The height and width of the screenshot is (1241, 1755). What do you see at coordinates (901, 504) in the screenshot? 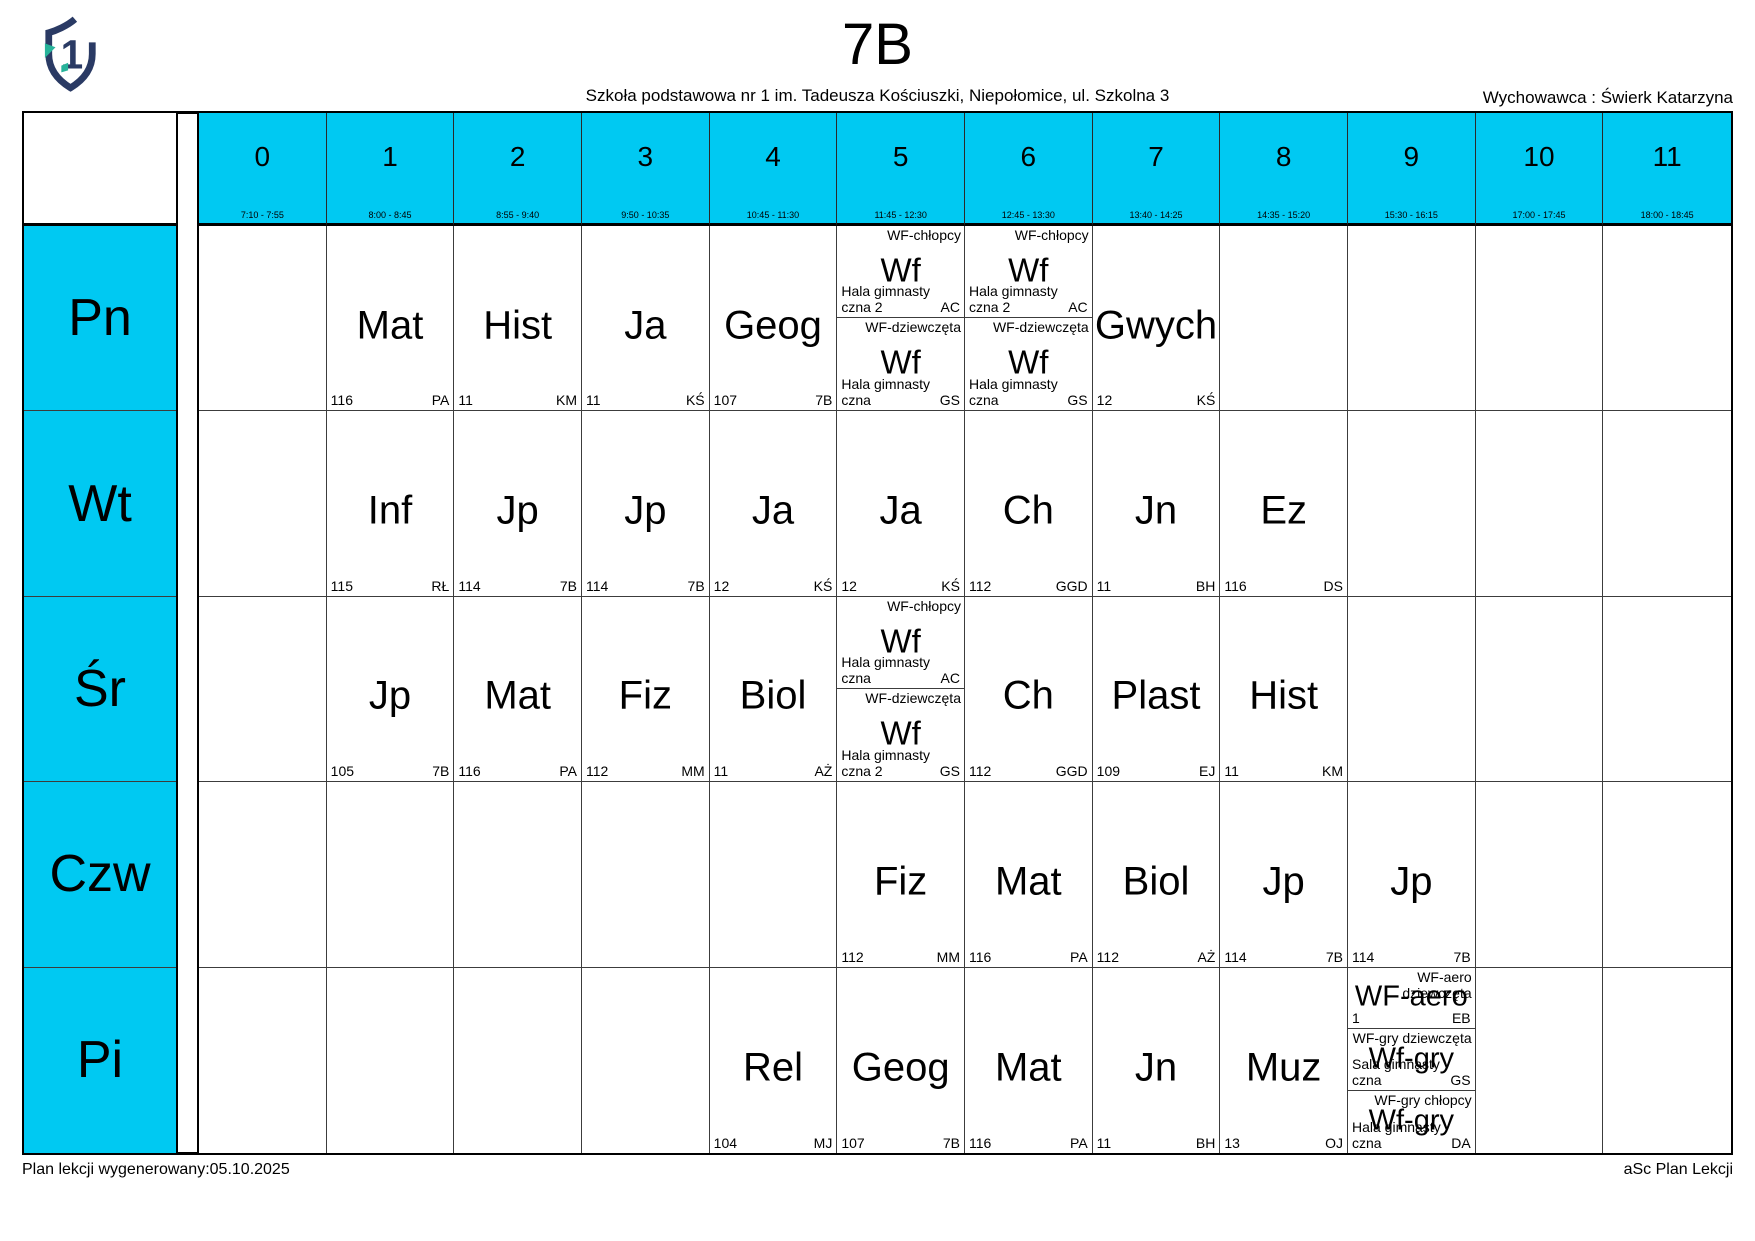
I see `lesson-cell-wt-5: Ja 12 KŚ` at bounding box center [901, 504].